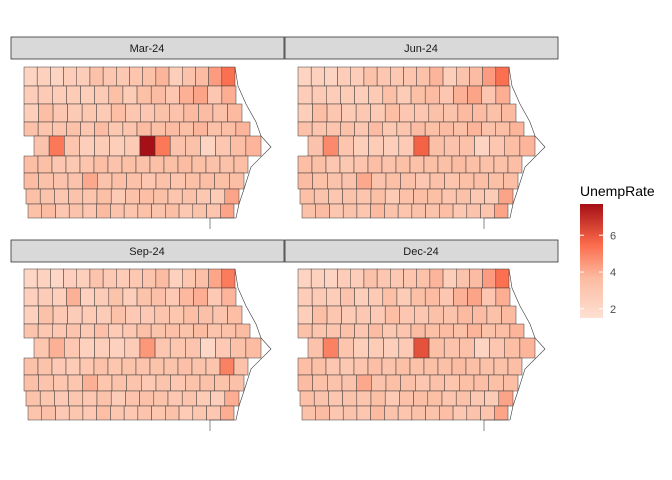  What do you see at coordinates (617, 250) in the screenshot?
I see `color-legend: UnempRate 246` at bounding box center [617, 250].